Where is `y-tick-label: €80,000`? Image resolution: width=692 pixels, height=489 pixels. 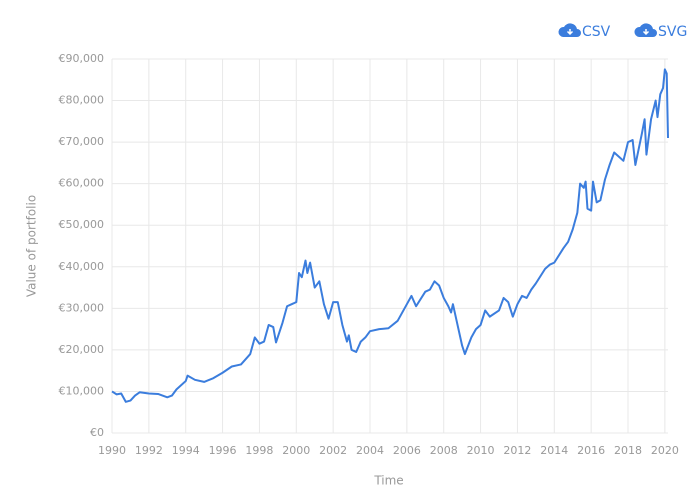 y-tick-label: €80,000 is located at coordinates (82, 100).